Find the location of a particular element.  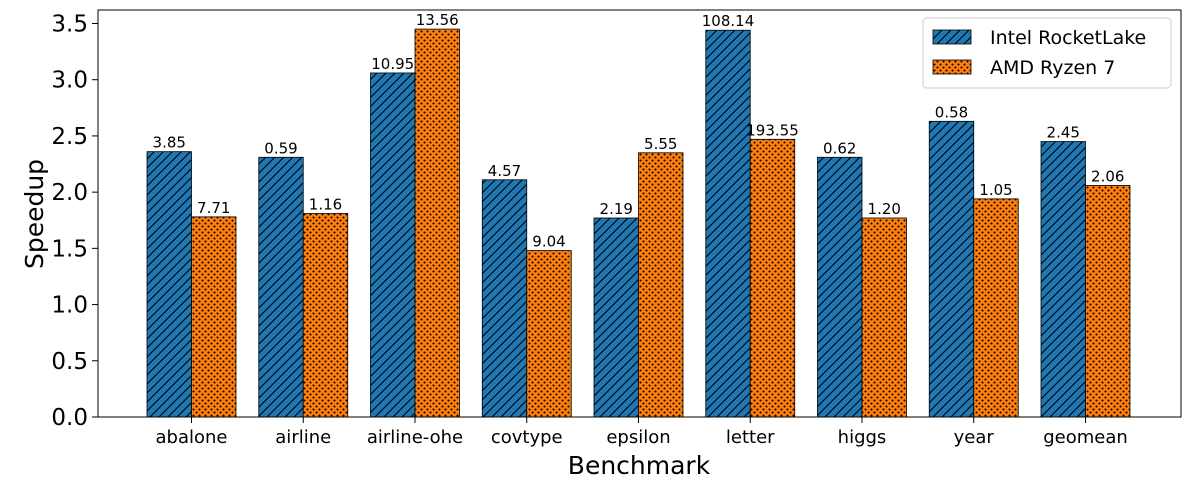

y-tick-label: 0.5 is located at coordinates (69, 362).